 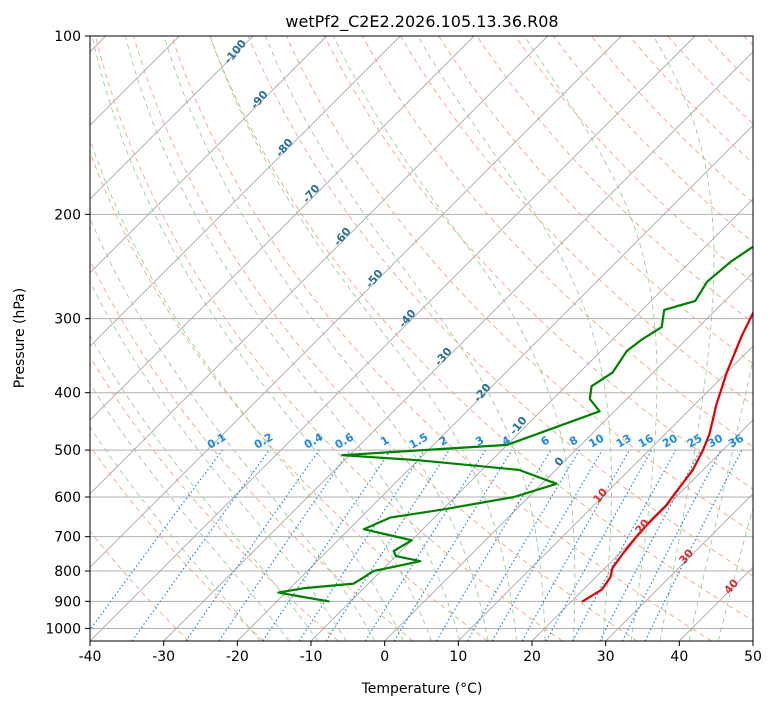 What do you see at coordinates (90, 657) in the screenshot?
I see `x-tick-label: -40` at bounding box center [90, 657].